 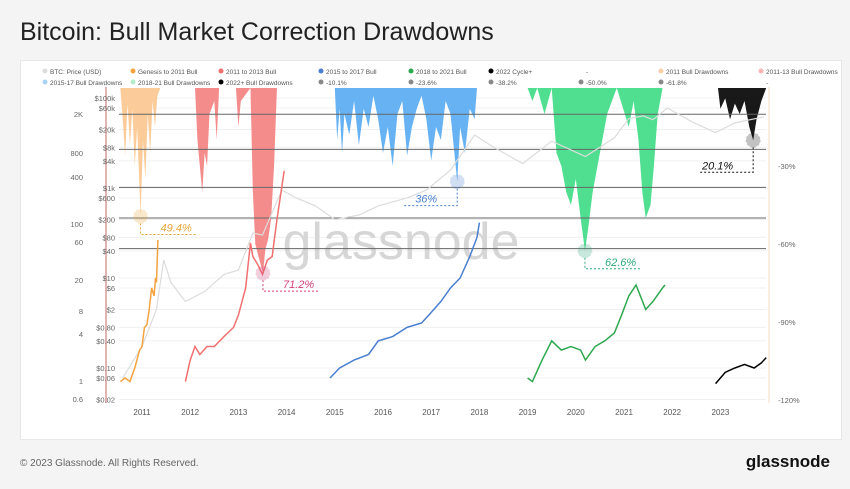 What do you see at coordinates (108, 237) in the screenshot?
I see `y-price-tick-label: $80` at bounding box center [108, 237].